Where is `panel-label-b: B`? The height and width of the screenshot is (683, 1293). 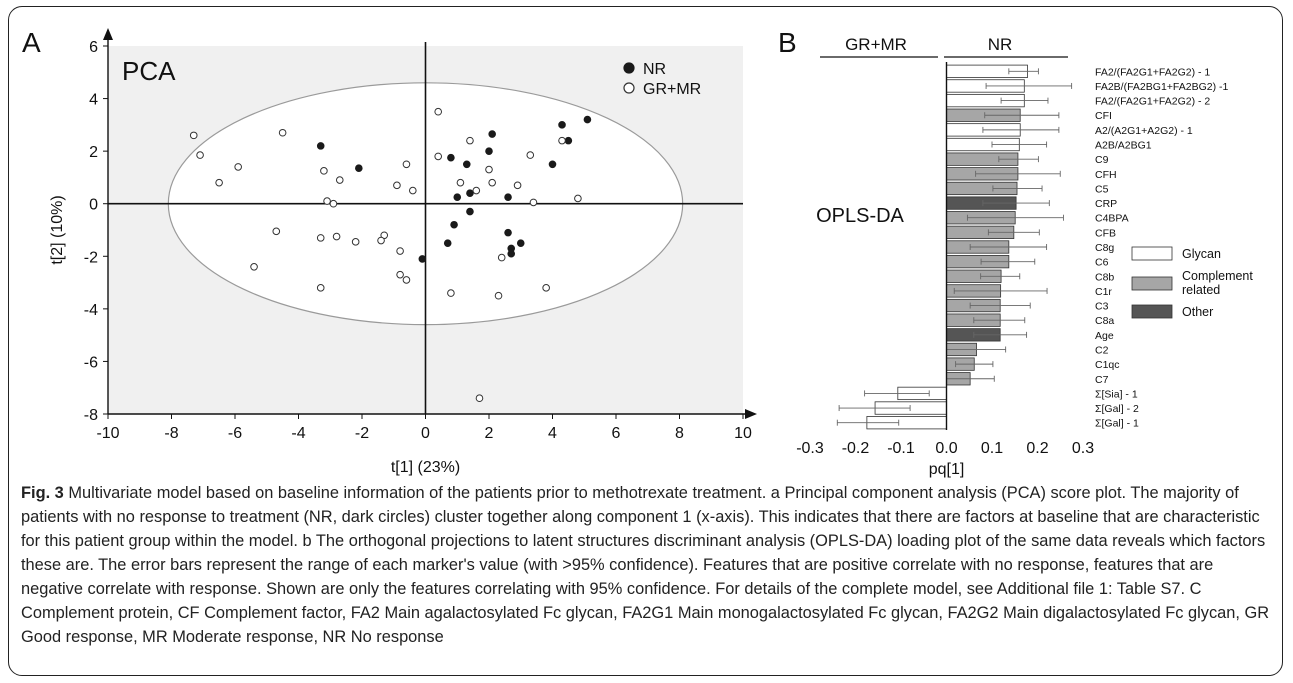 panel-label-b: B is located at coordinates (787, 42).